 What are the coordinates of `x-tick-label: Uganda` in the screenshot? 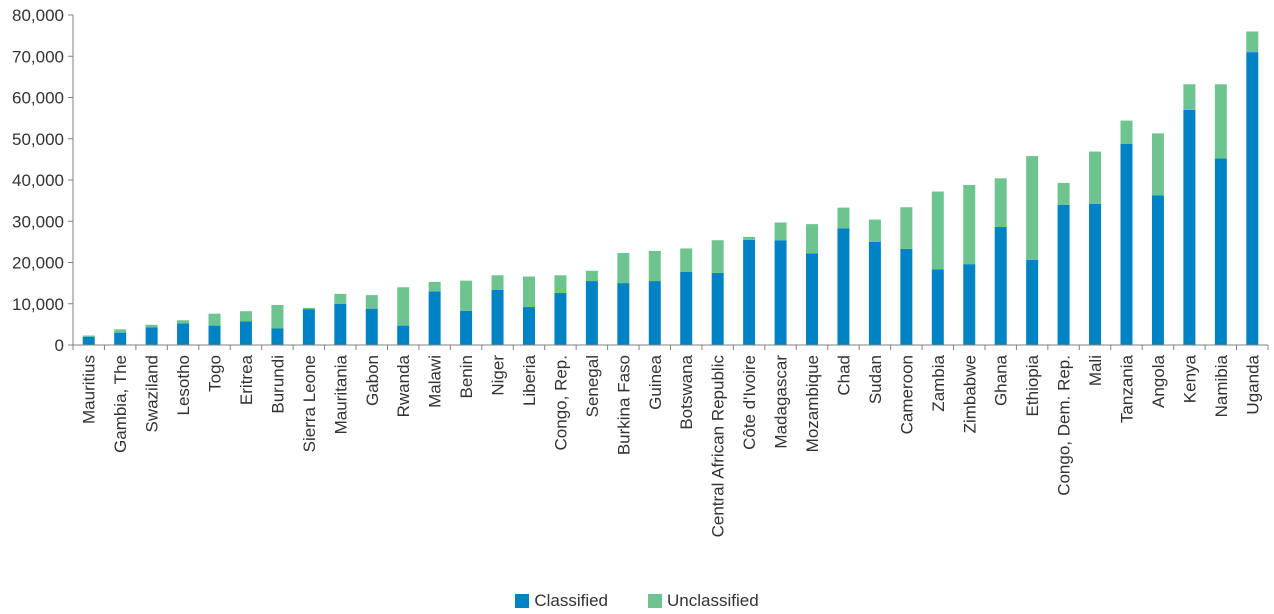 It's located at (1252, 384).